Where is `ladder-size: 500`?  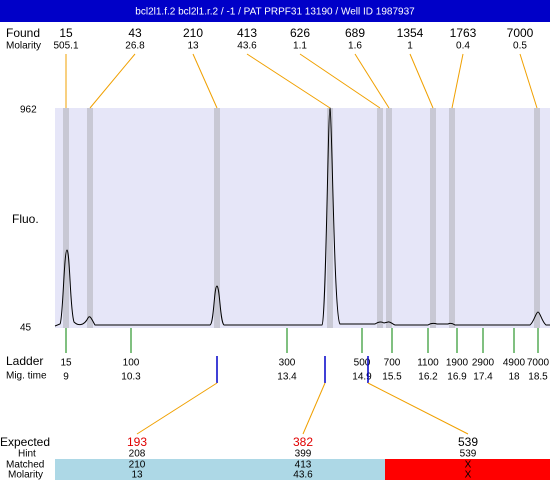 ladder-size: 500 is located at coordinates (362, 363).